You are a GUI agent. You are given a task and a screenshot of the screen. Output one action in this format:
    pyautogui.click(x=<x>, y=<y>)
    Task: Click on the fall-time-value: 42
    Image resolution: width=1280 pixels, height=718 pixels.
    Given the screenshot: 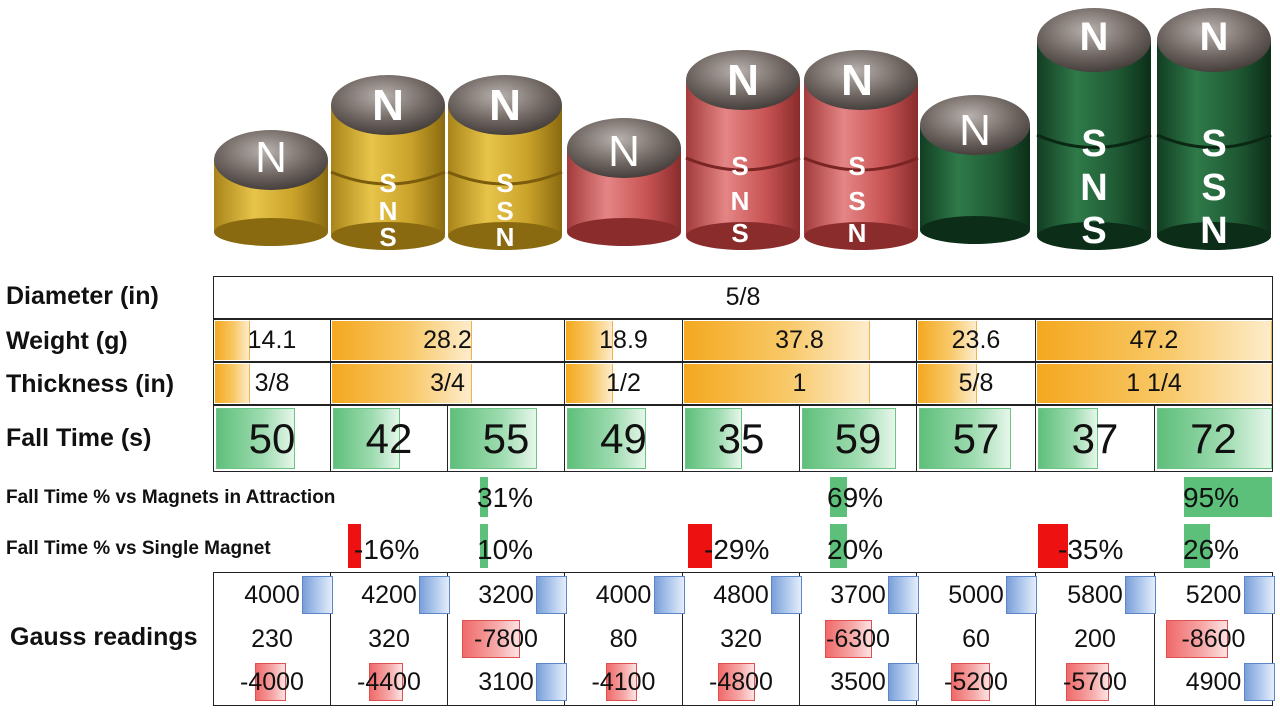 What is the action you would take?
    pyautogui.click(x=389, y=438)
    